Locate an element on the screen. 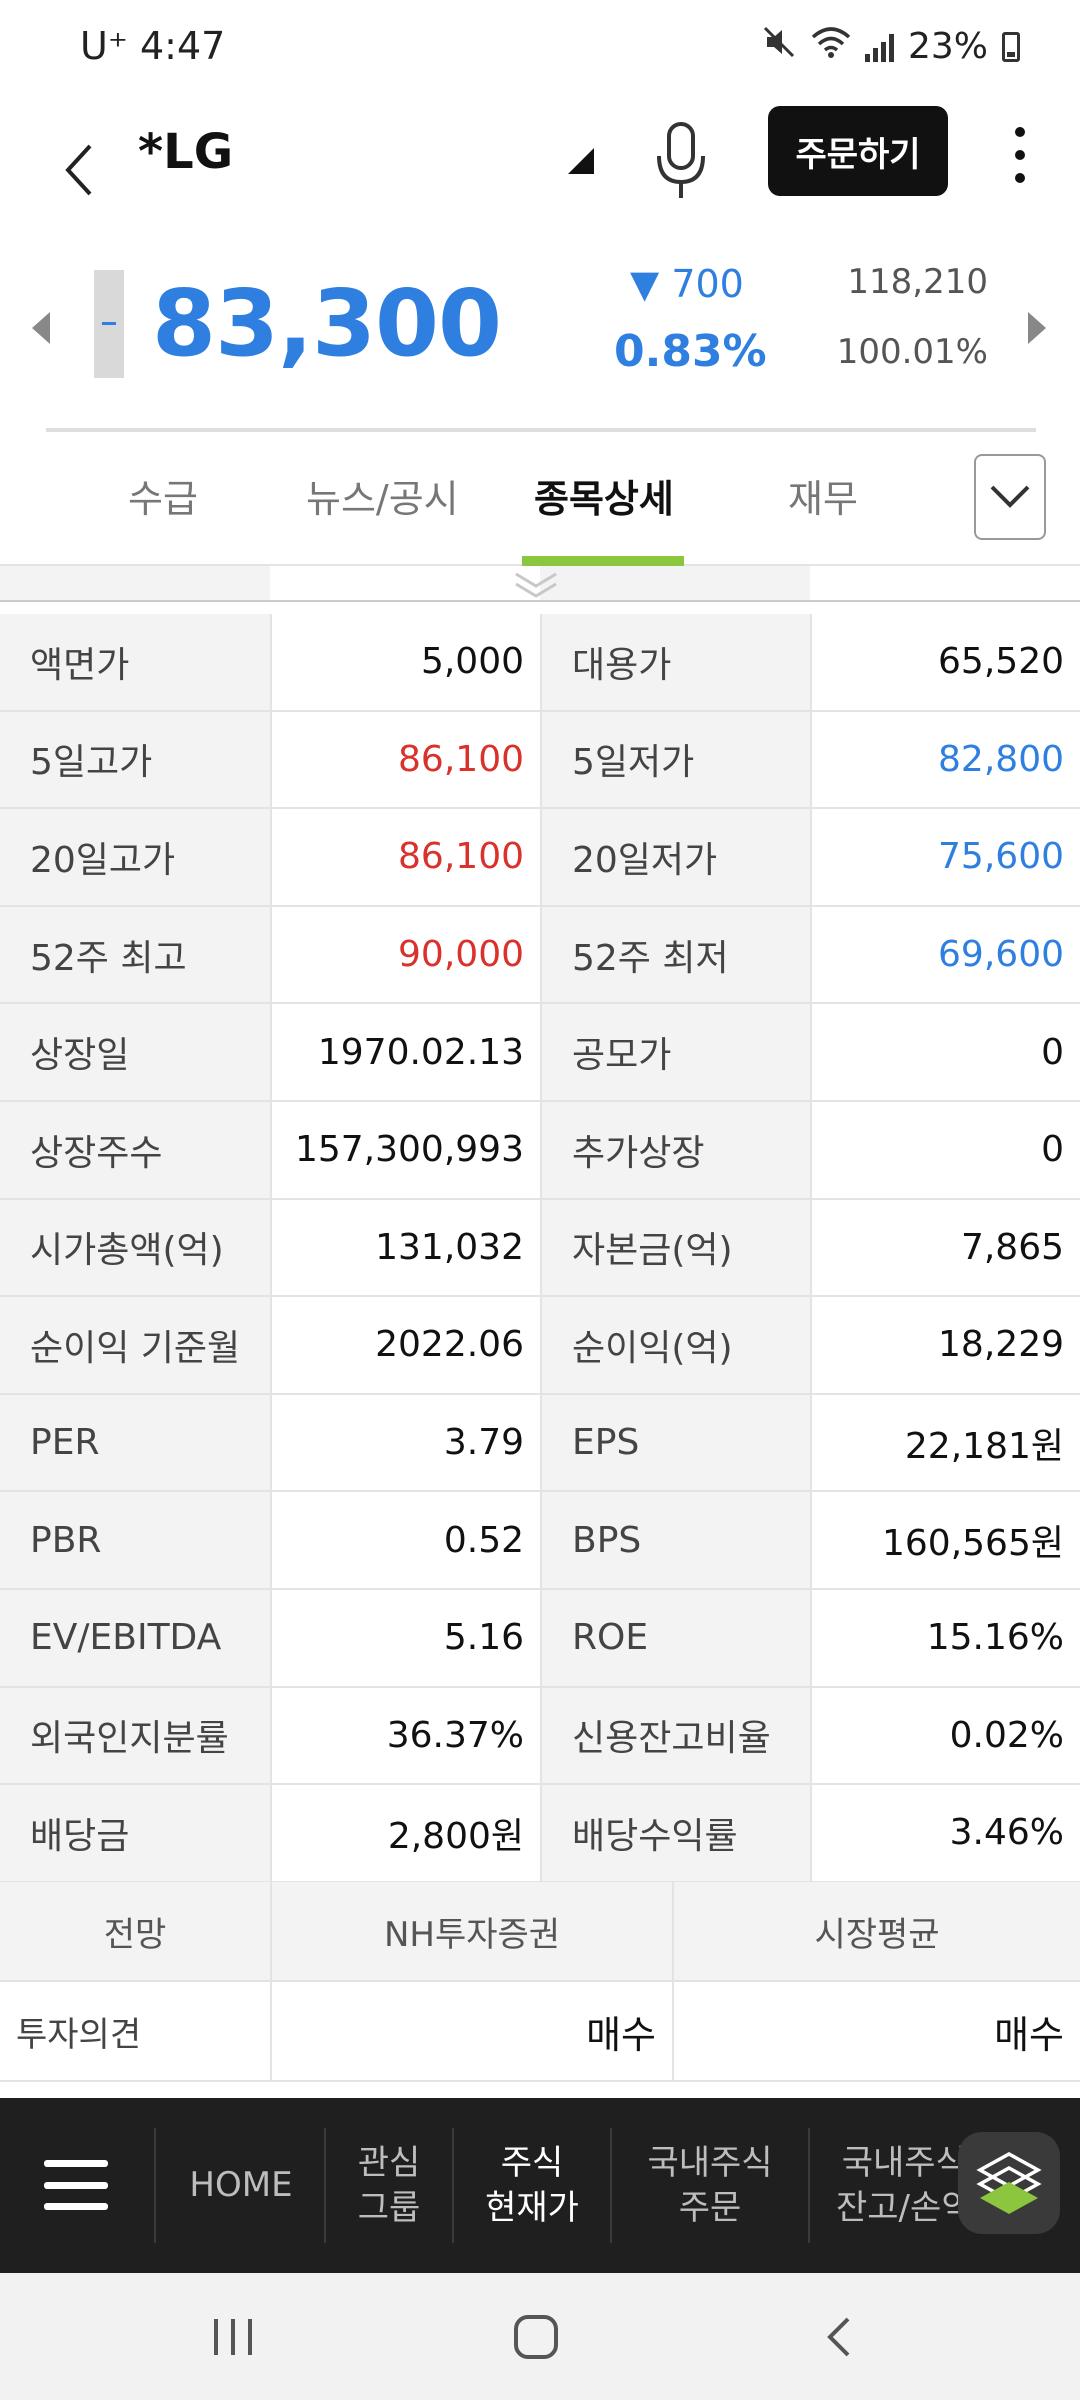 This screenshot has width=1080, height=2400. down-triangle-icon: ▼ is located at coordinates (645, 284).